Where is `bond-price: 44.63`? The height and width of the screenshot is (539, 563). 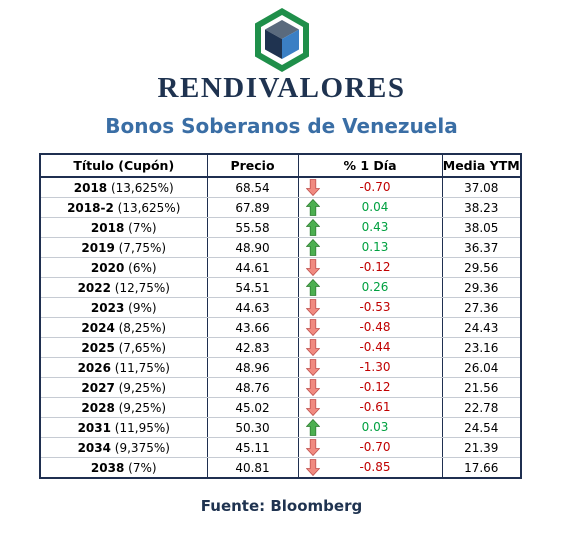
bond-price: 44.63 is located at coordinates (253, 307).